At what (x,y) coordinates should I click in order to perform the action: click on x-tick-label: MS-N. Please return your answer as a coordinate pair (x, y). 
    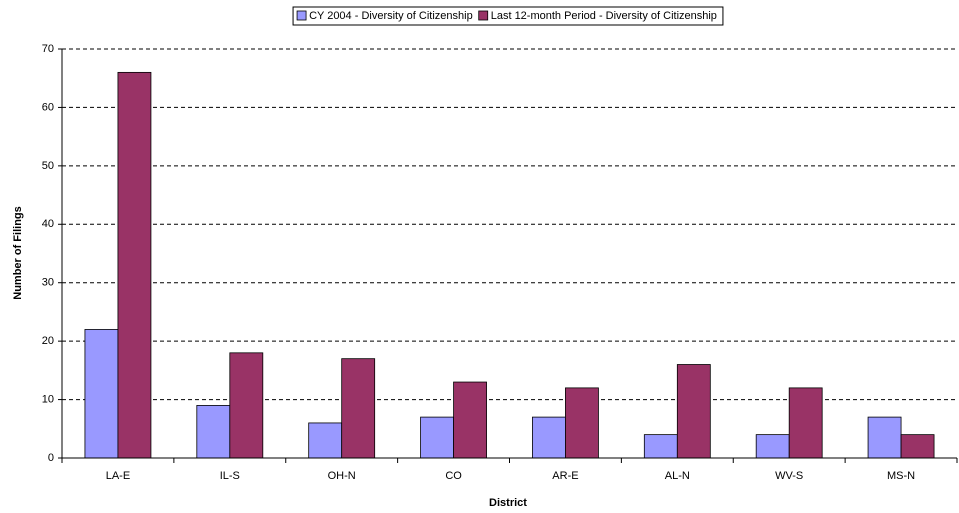
    Looking at the image, I should click on (901, 476).